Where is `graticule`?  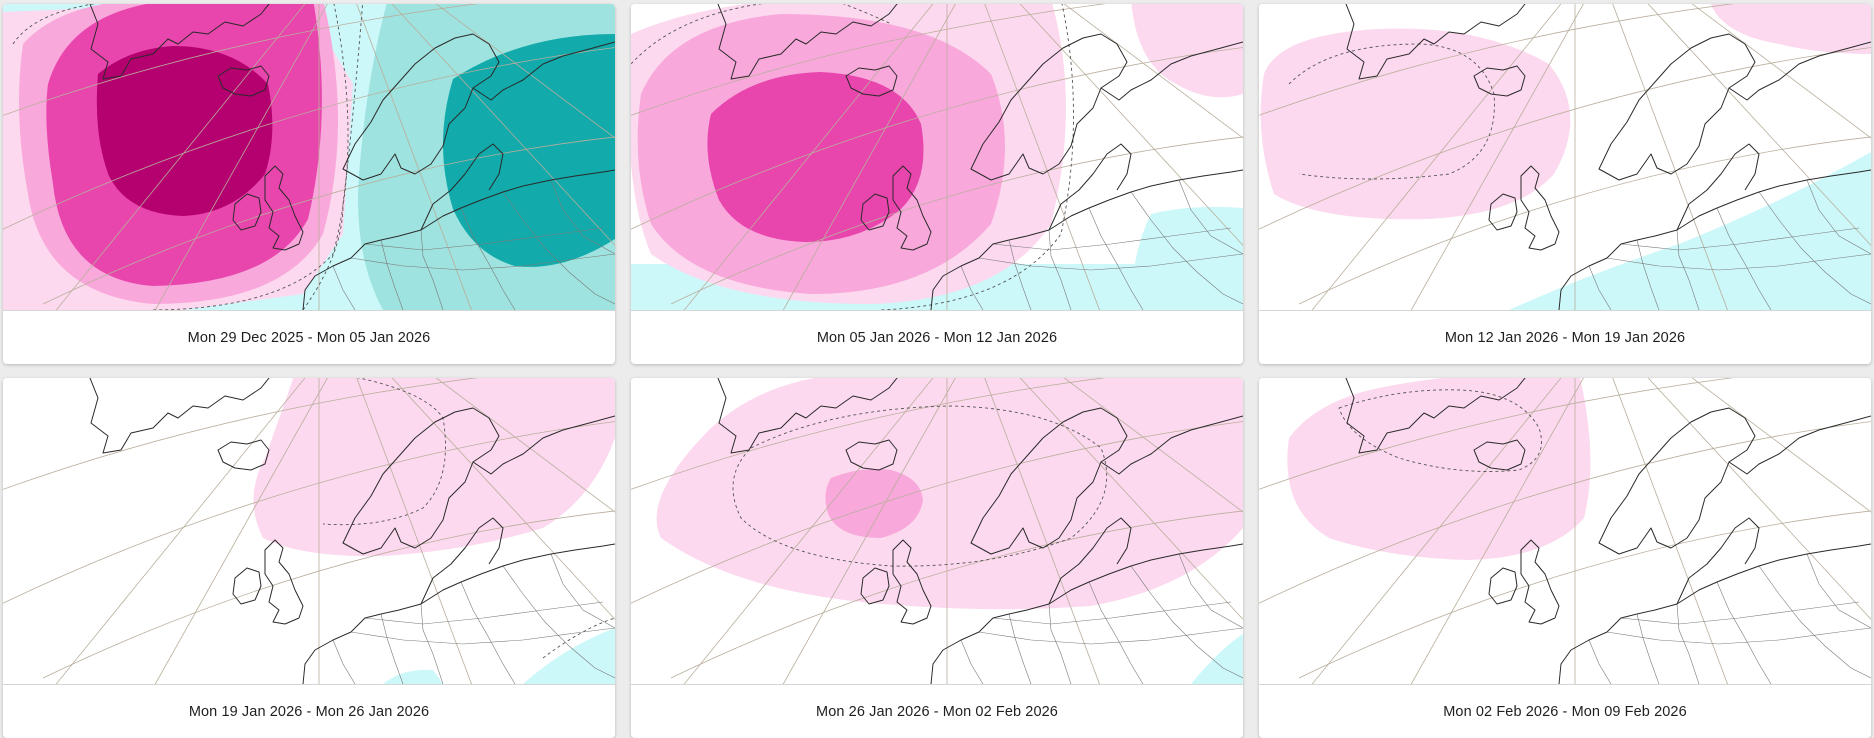 graticule is located at coordinates (309, 531).